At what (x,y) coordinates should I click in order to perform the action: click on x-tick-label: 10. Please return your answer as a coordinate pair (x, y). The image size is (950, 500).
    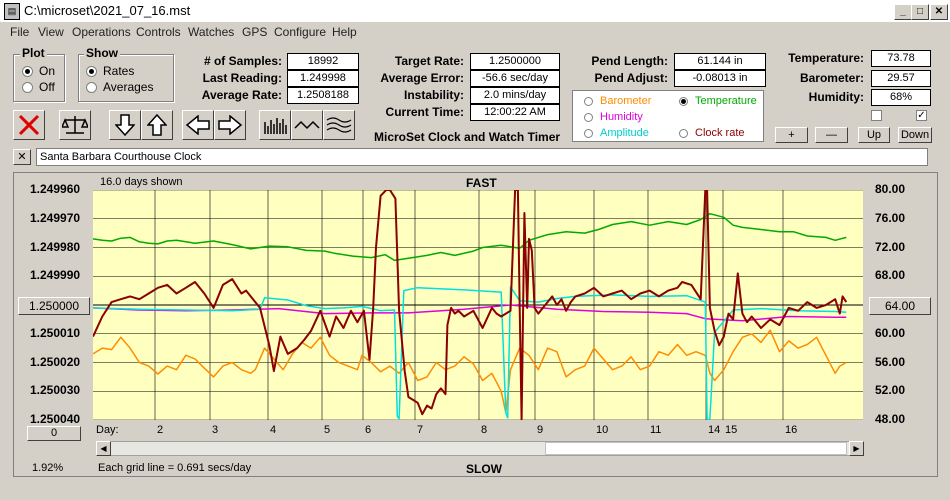
    Looking at the image, I should click on (602, 430).